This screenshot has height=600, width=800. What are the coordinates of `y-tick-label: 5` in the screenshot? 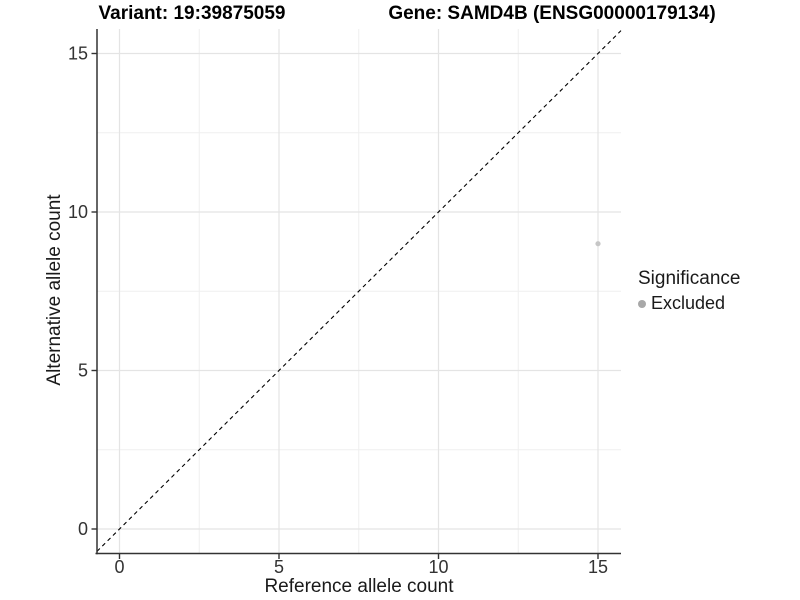 It's located at (83, 371).